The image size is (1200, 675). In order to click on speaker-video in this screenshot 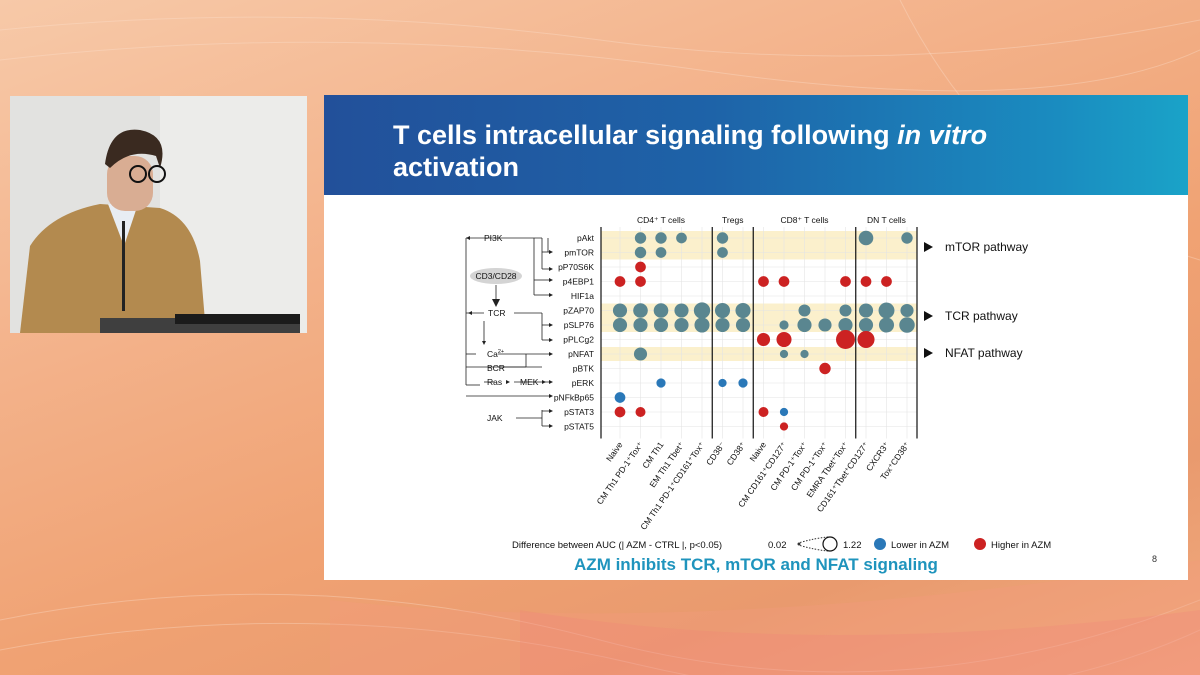, I will do `click(158, 214)`.